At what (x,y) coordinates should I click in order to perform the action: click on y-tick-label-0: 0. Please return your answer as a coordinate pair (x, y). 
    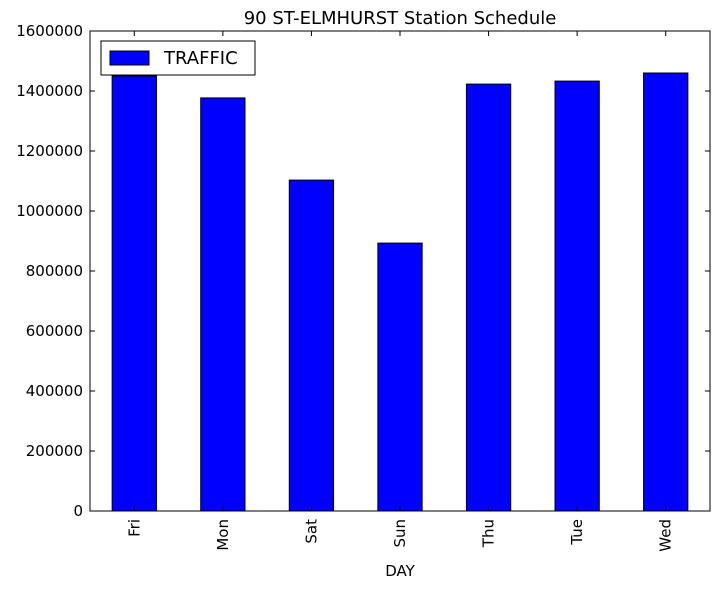
    Looking at the image, I should click on (78, 511).